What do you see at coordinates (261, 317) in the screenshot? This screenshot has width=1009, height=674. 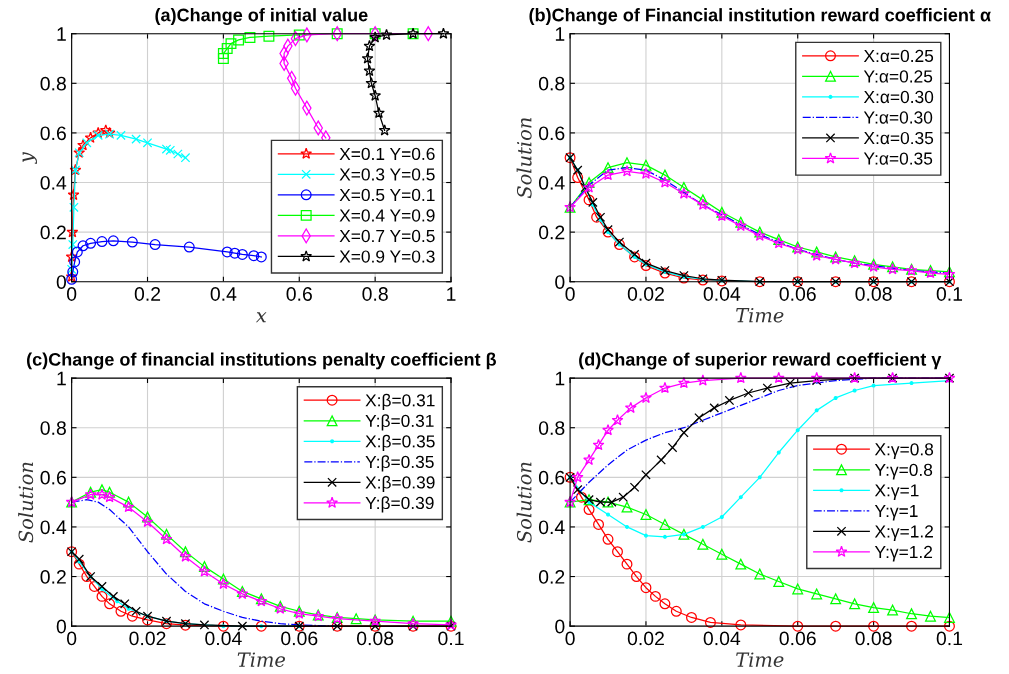 I see `x-axis-title: x` at bounding box center [261, 317].